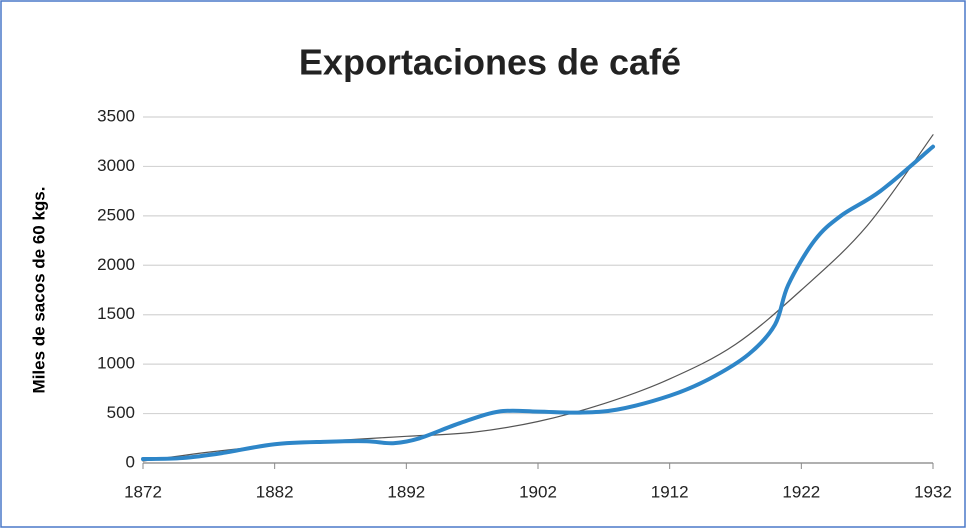 The height and width of the screenshot is (528, 966). I want to click on y-tick-label: 500, so click(121, 412).